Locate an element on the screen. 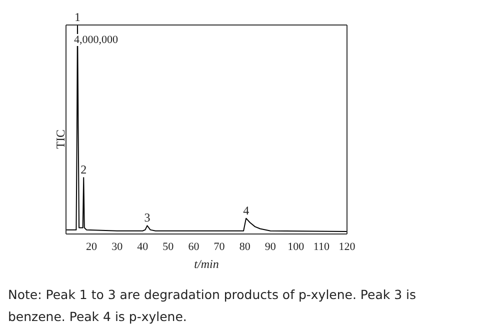 This screenshot has height=332, width=499. x-axis-title: t/min is located at coordinates (206, 264).